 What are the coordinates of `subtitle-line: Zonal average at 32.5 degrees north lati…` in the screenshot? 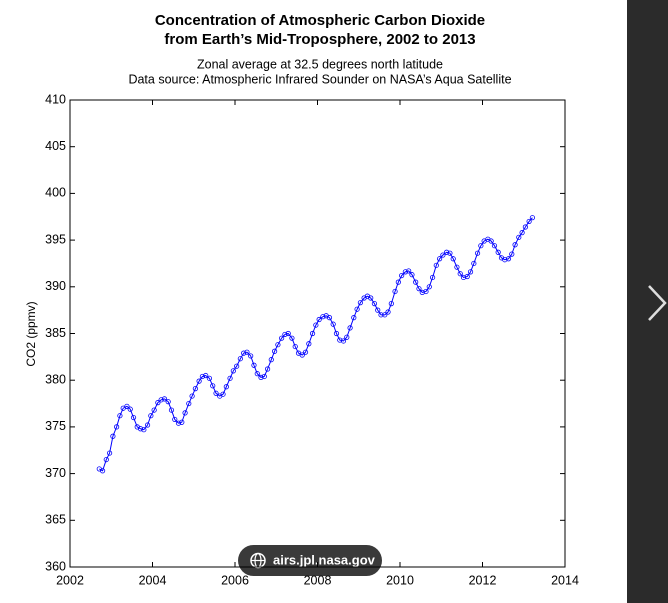 It's located at (320, 64).